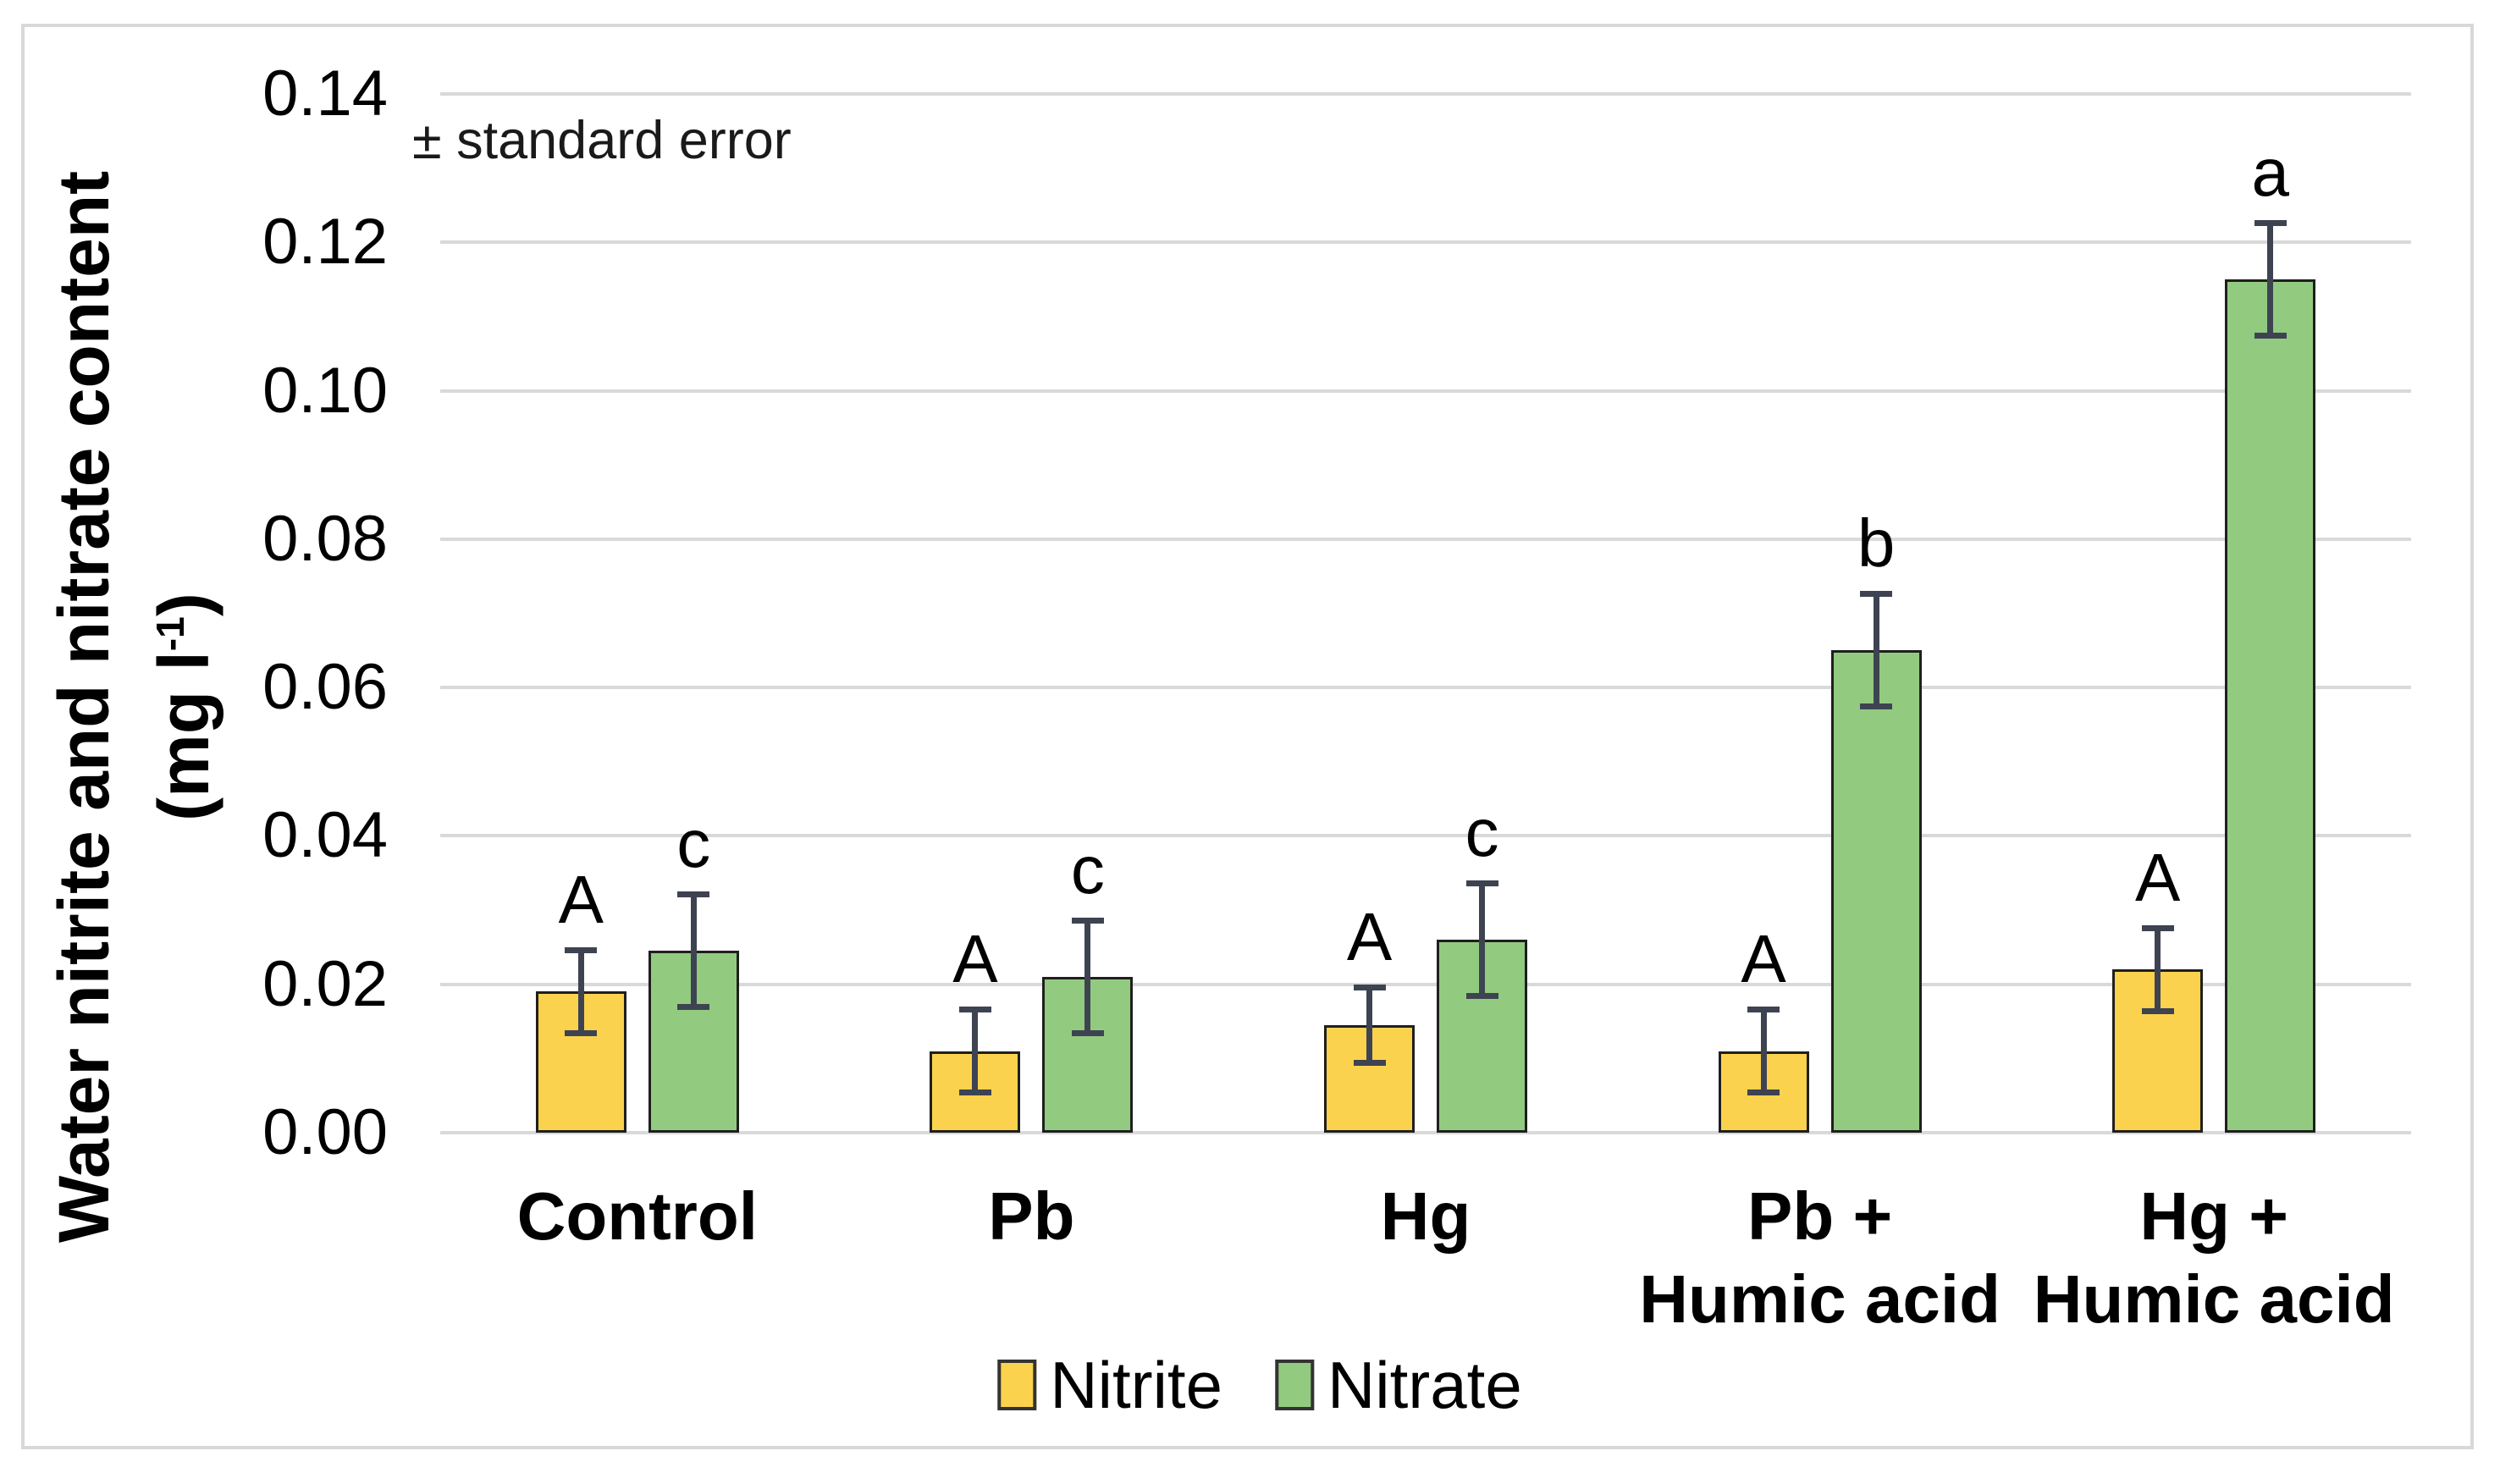 The image size is (2500, 1484). Describe the element at coordinates (1087, 869) in the screenshot. I see `significance-letter-nitrate-1: c` at that location.